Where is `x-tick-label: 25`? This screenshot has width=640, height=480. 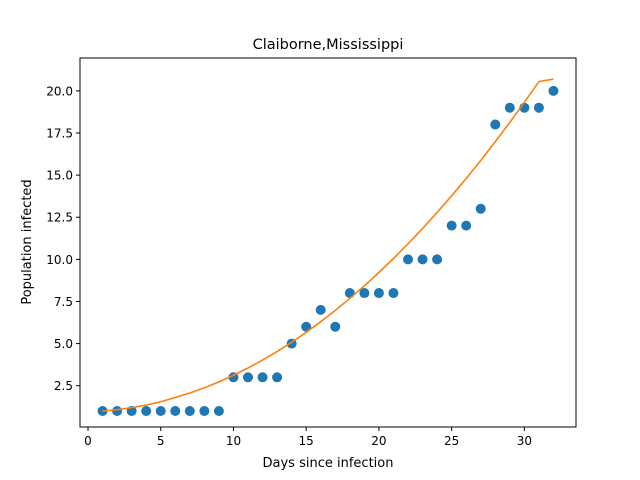
x-tick-label: 25 is located at coordinates (451, 441).